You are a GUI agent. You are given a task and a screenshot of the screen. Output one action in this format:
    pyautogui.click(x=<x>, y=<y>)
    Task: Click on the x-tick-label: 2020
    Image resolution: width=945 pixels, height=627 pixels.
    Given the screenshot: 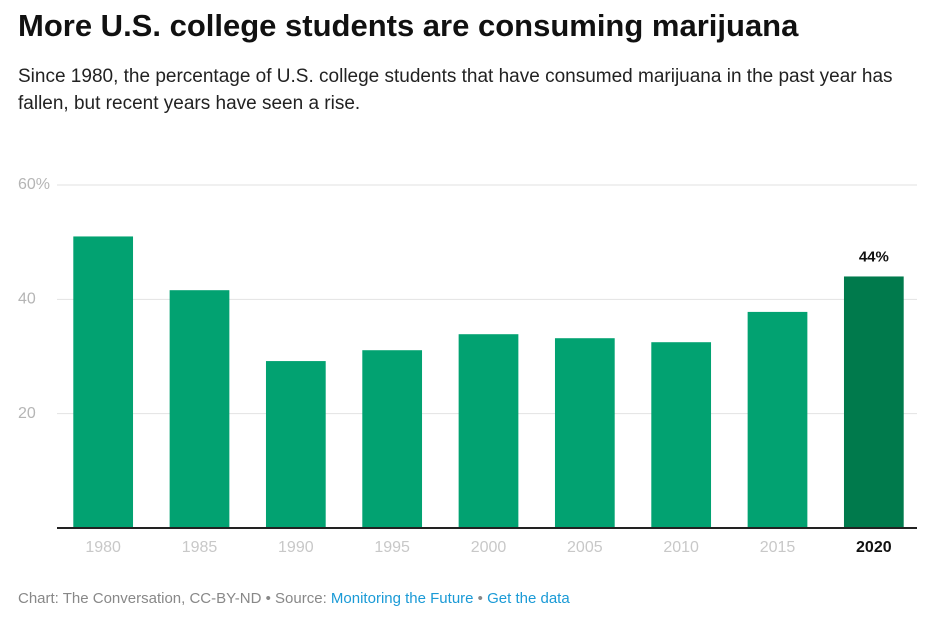 What is the action you would take?
    pyautogui.click(x=874, y=547)
    